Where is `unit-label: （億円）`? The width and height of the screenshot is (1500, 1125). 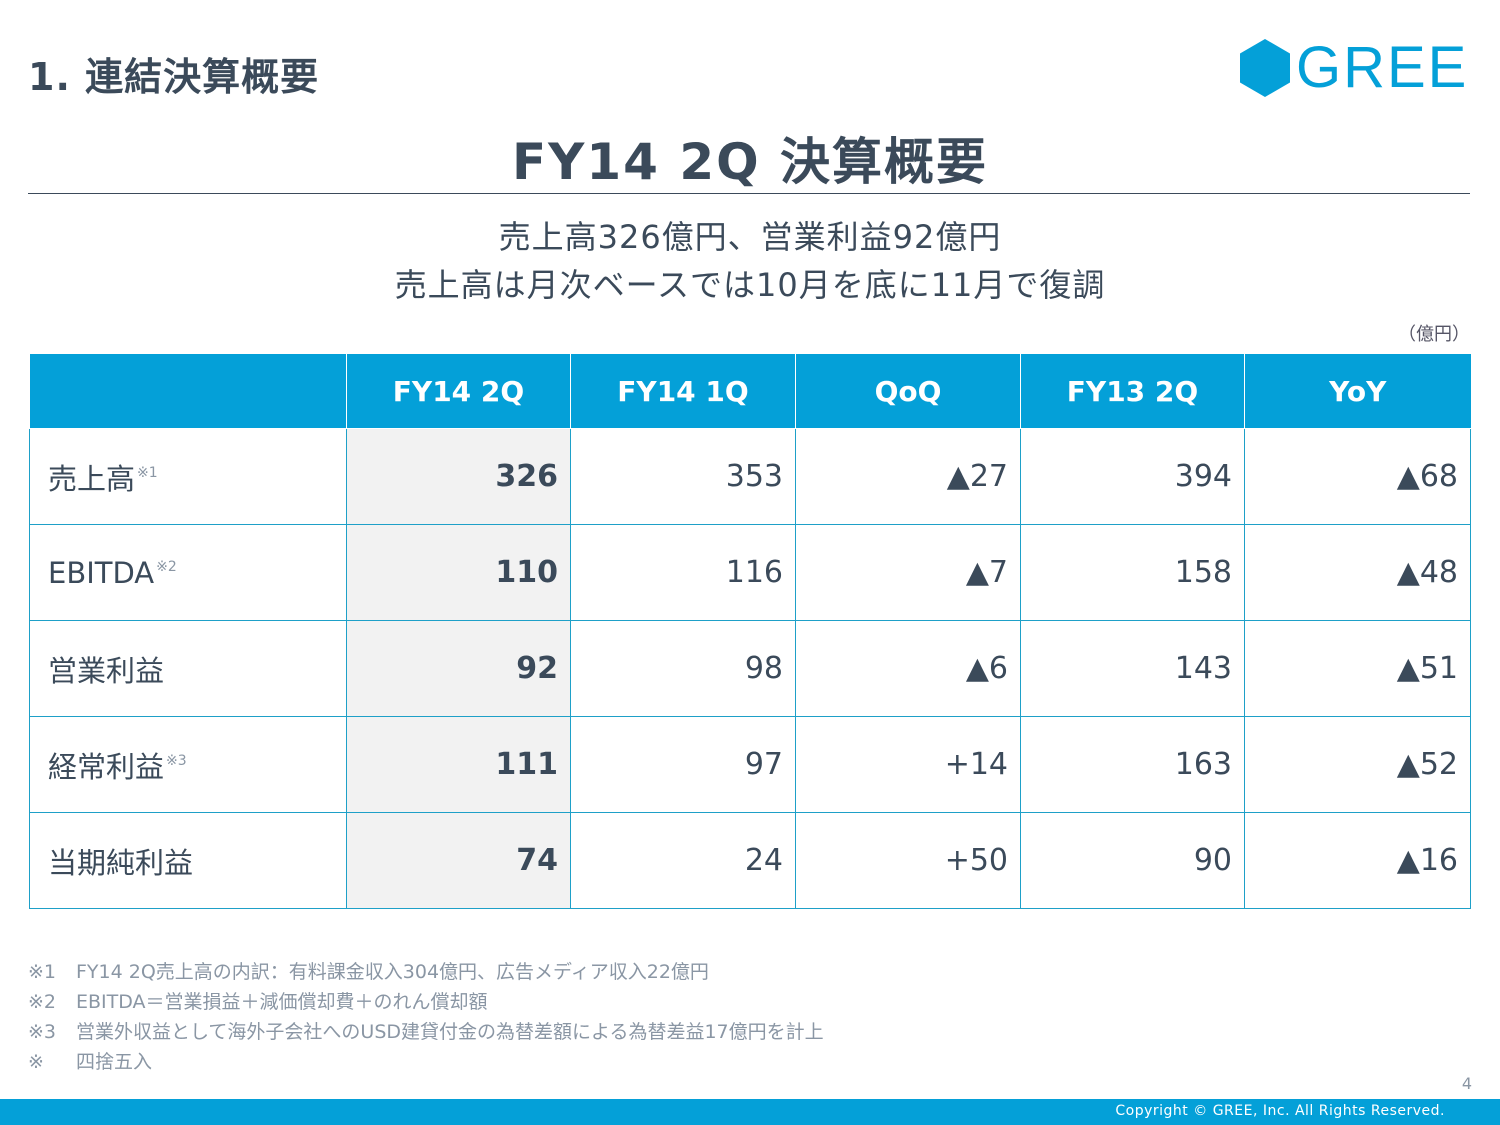 unit-label: （億円） is located at coordinates (1434, 334).